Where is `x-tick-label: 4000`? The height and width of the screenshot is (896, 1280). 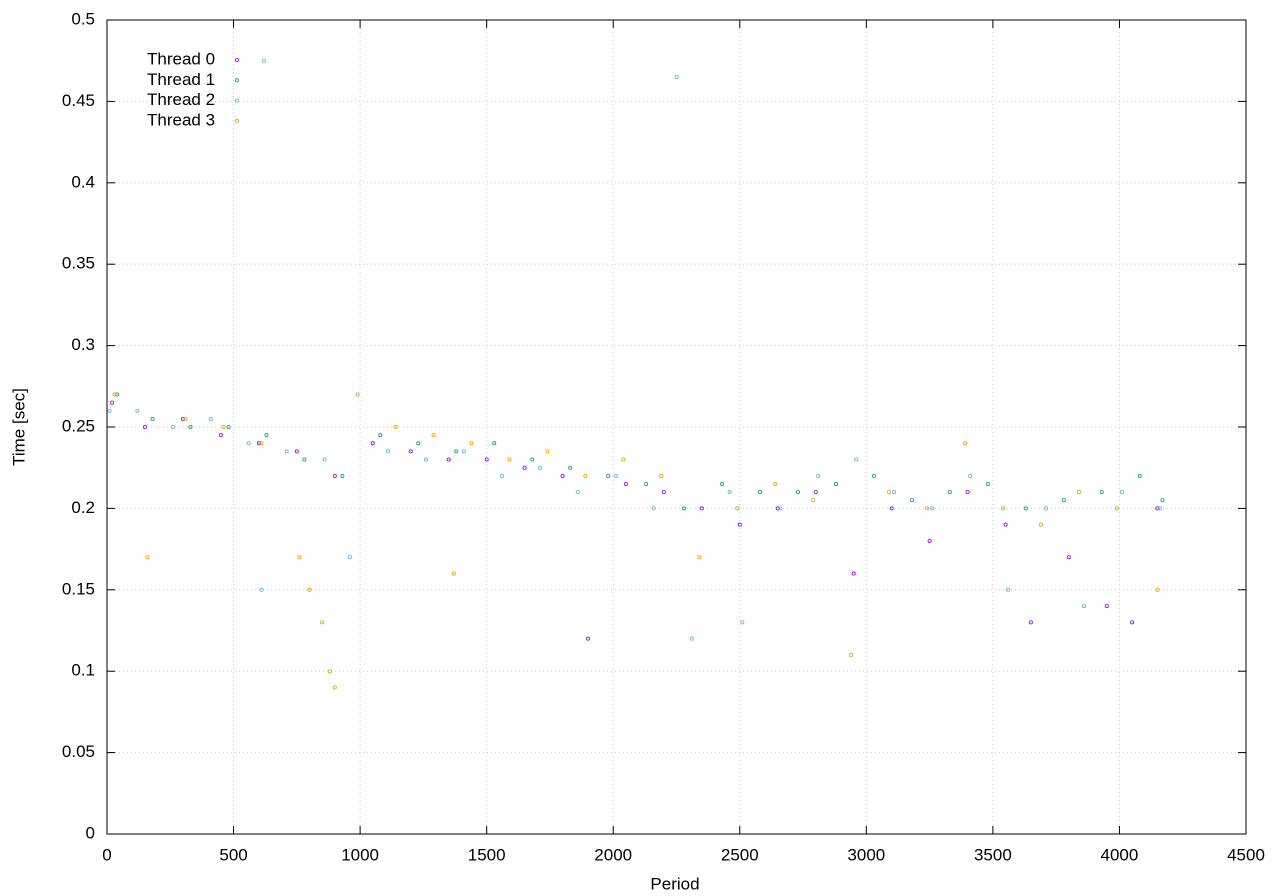
x-tick-label: 4000 is located at coordinates (1120, 854).